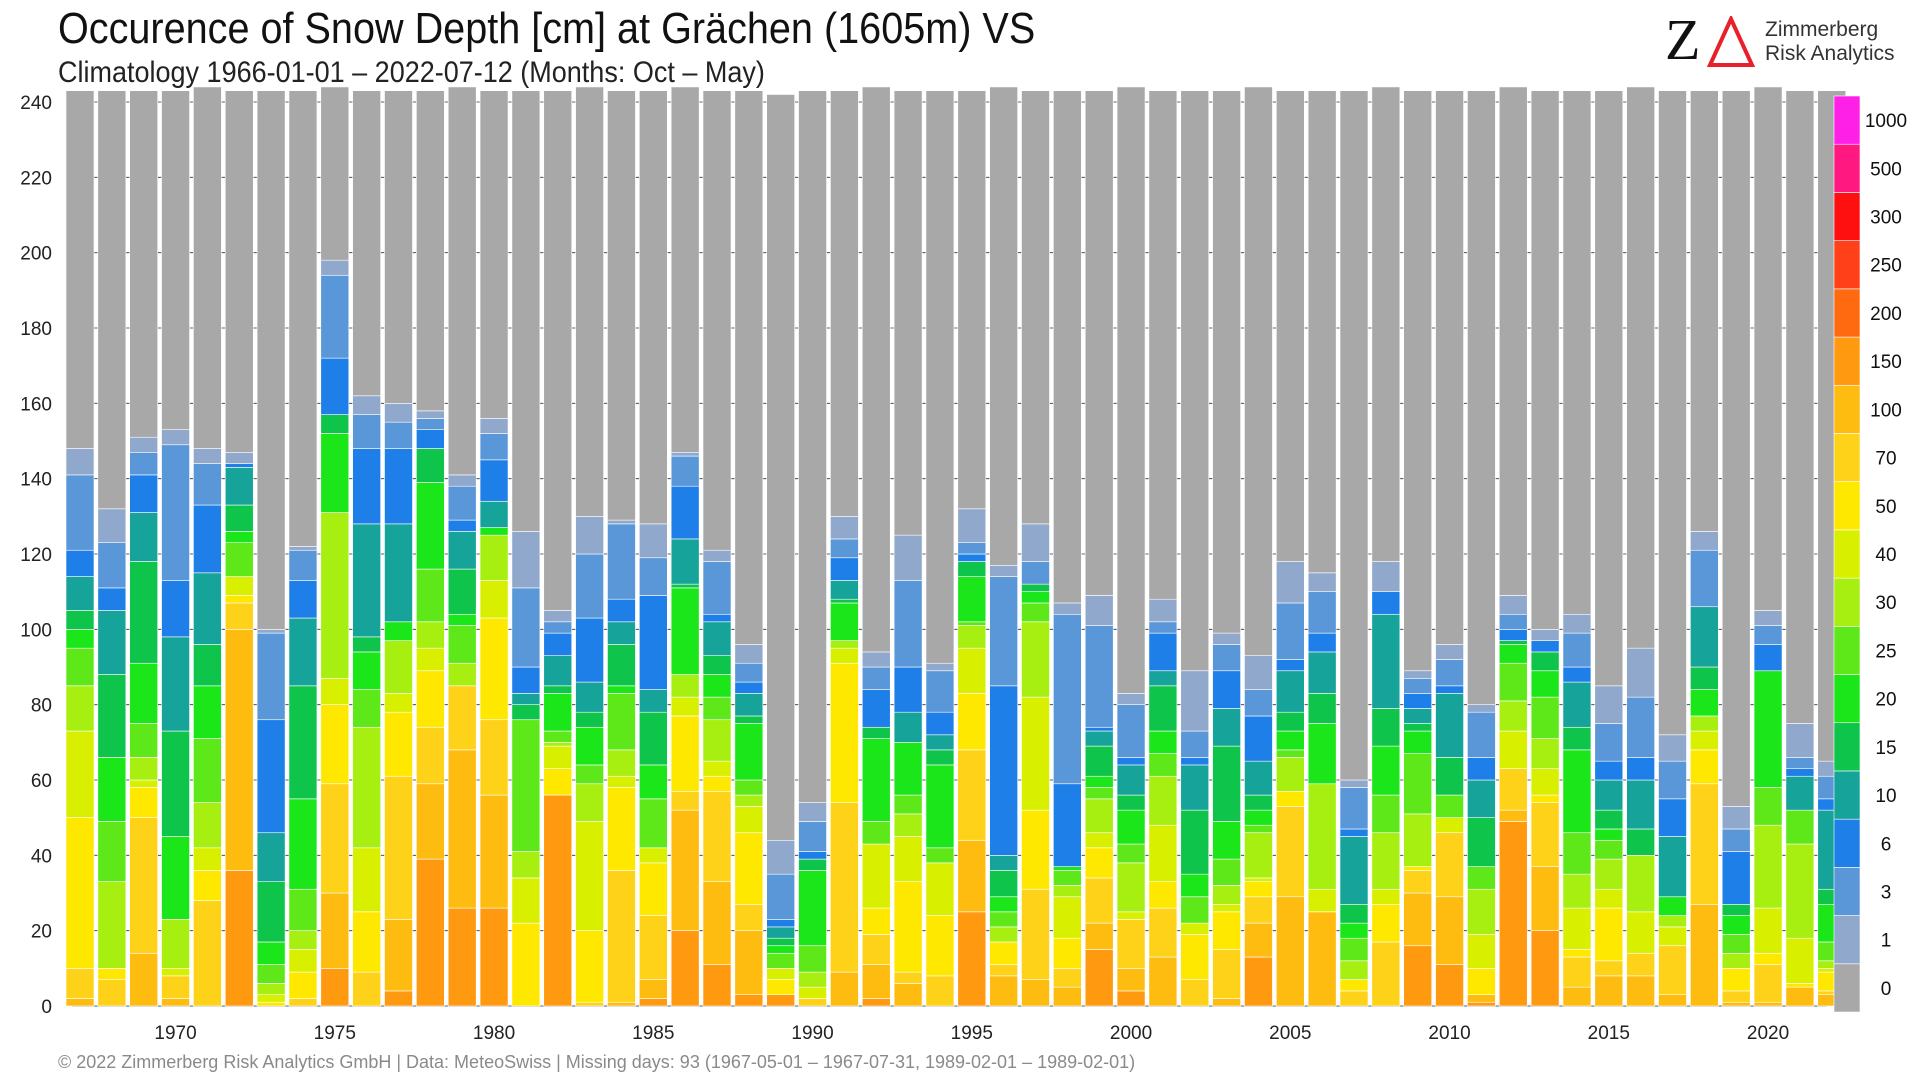 This screenshot has width=1920, height=1080. I want to click on bar-1991, so click(844, 548).